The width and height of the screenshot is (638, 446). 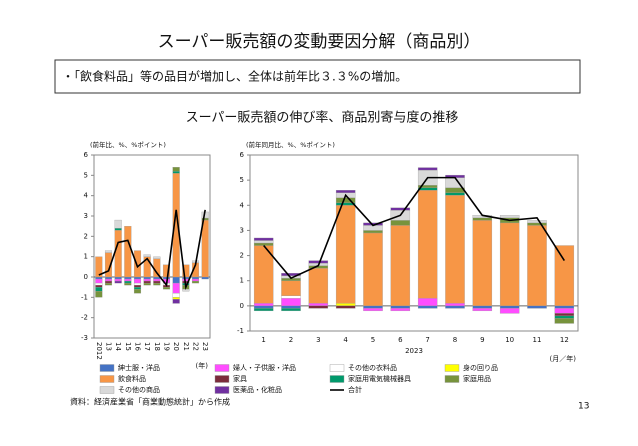 I want to click on y-tick-label: -1, so click(x=84, y=297).